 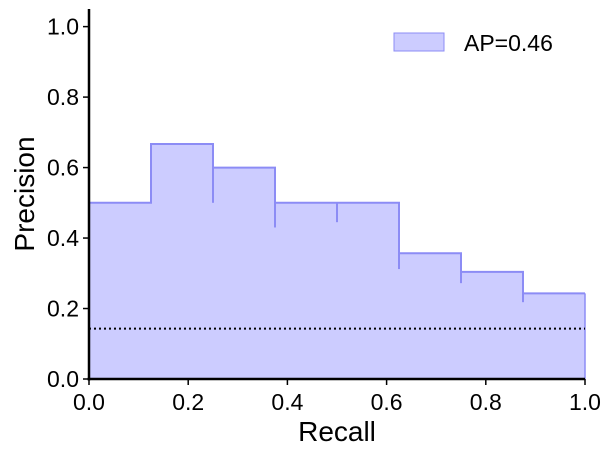 What do you see at coordinates (287, 402) in the screenshot?
I see `x-tick-label-2: 0.4` at bounding box center [287, 402].